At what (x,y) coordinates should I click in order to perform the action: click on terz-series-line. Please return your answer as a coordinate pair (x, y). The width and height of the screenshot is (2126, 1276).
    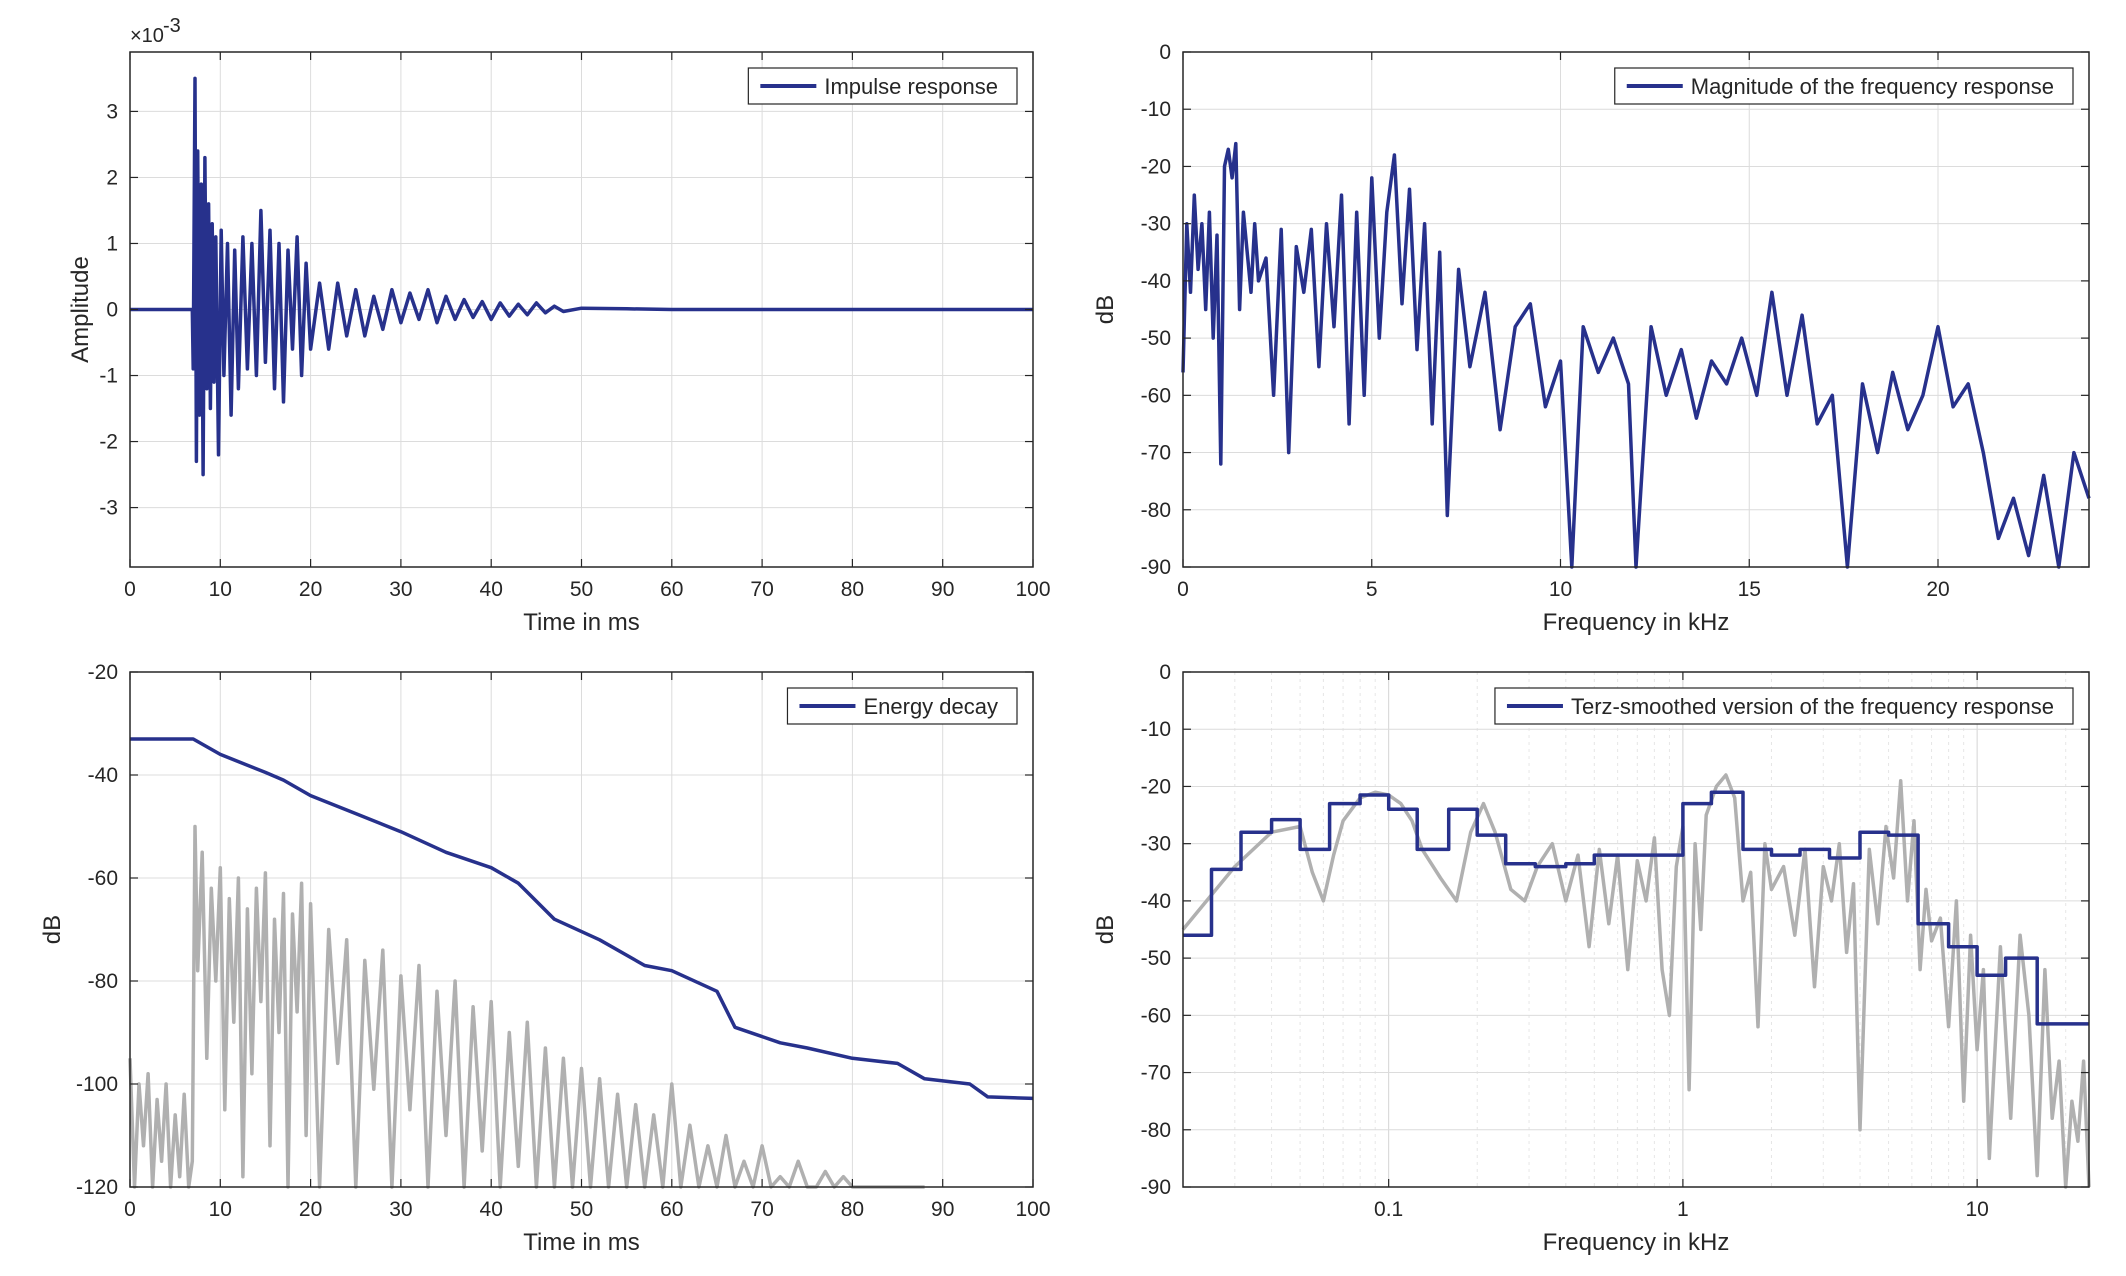
    Looking at the image, I should click on (1636, 908).